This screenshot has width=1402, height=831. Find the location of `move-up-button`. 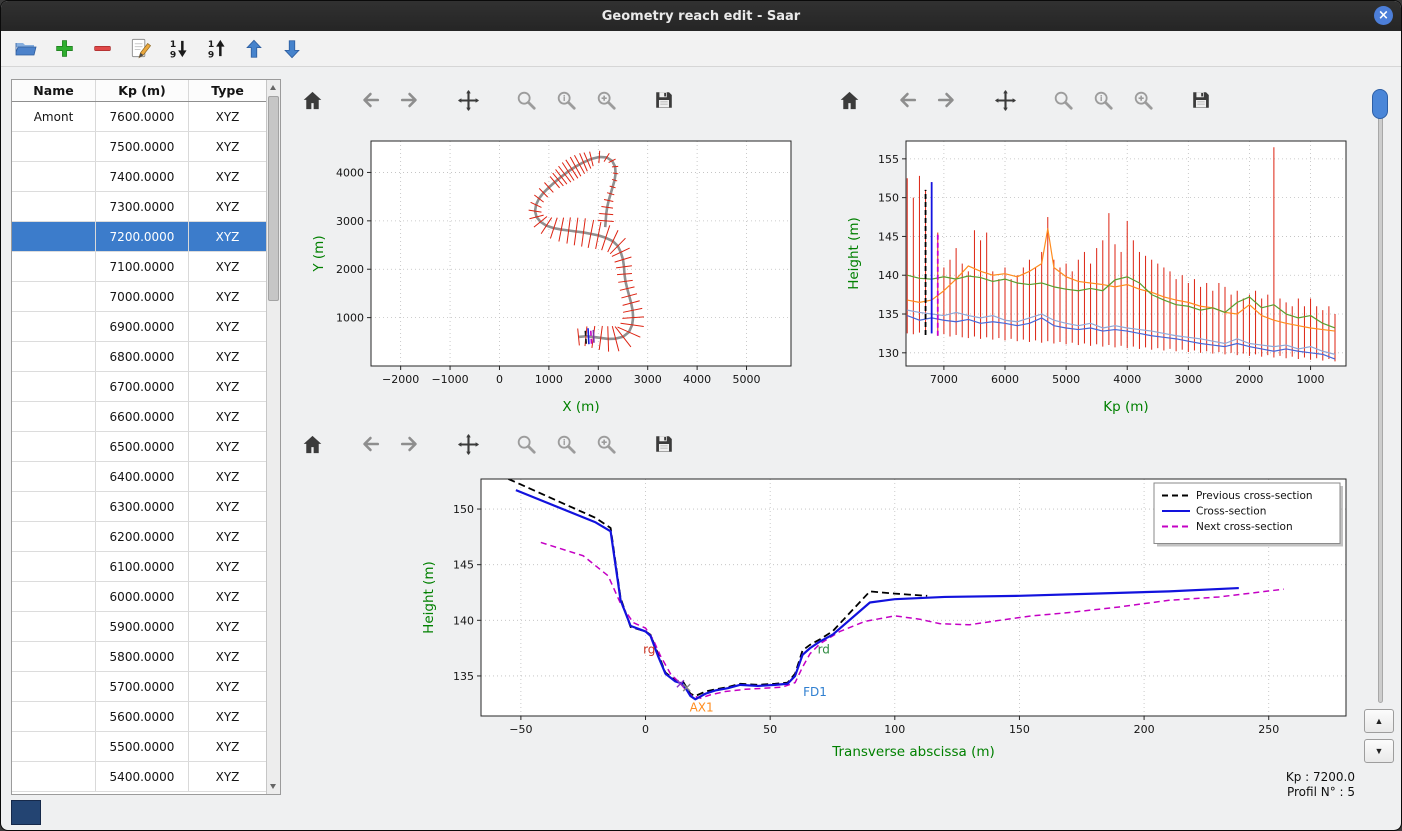

move-up-button is located at coordinates (254, 49).